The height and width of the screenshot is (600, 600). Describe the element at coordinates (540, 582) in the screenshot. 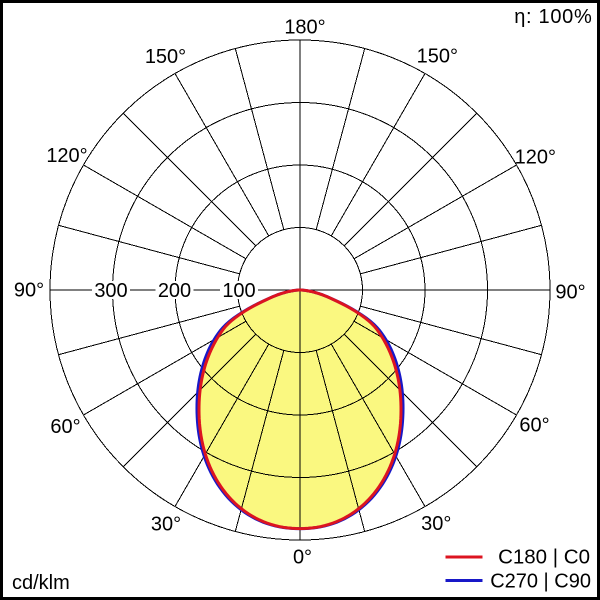

I see `svg-text: C270 | C90` at that location.